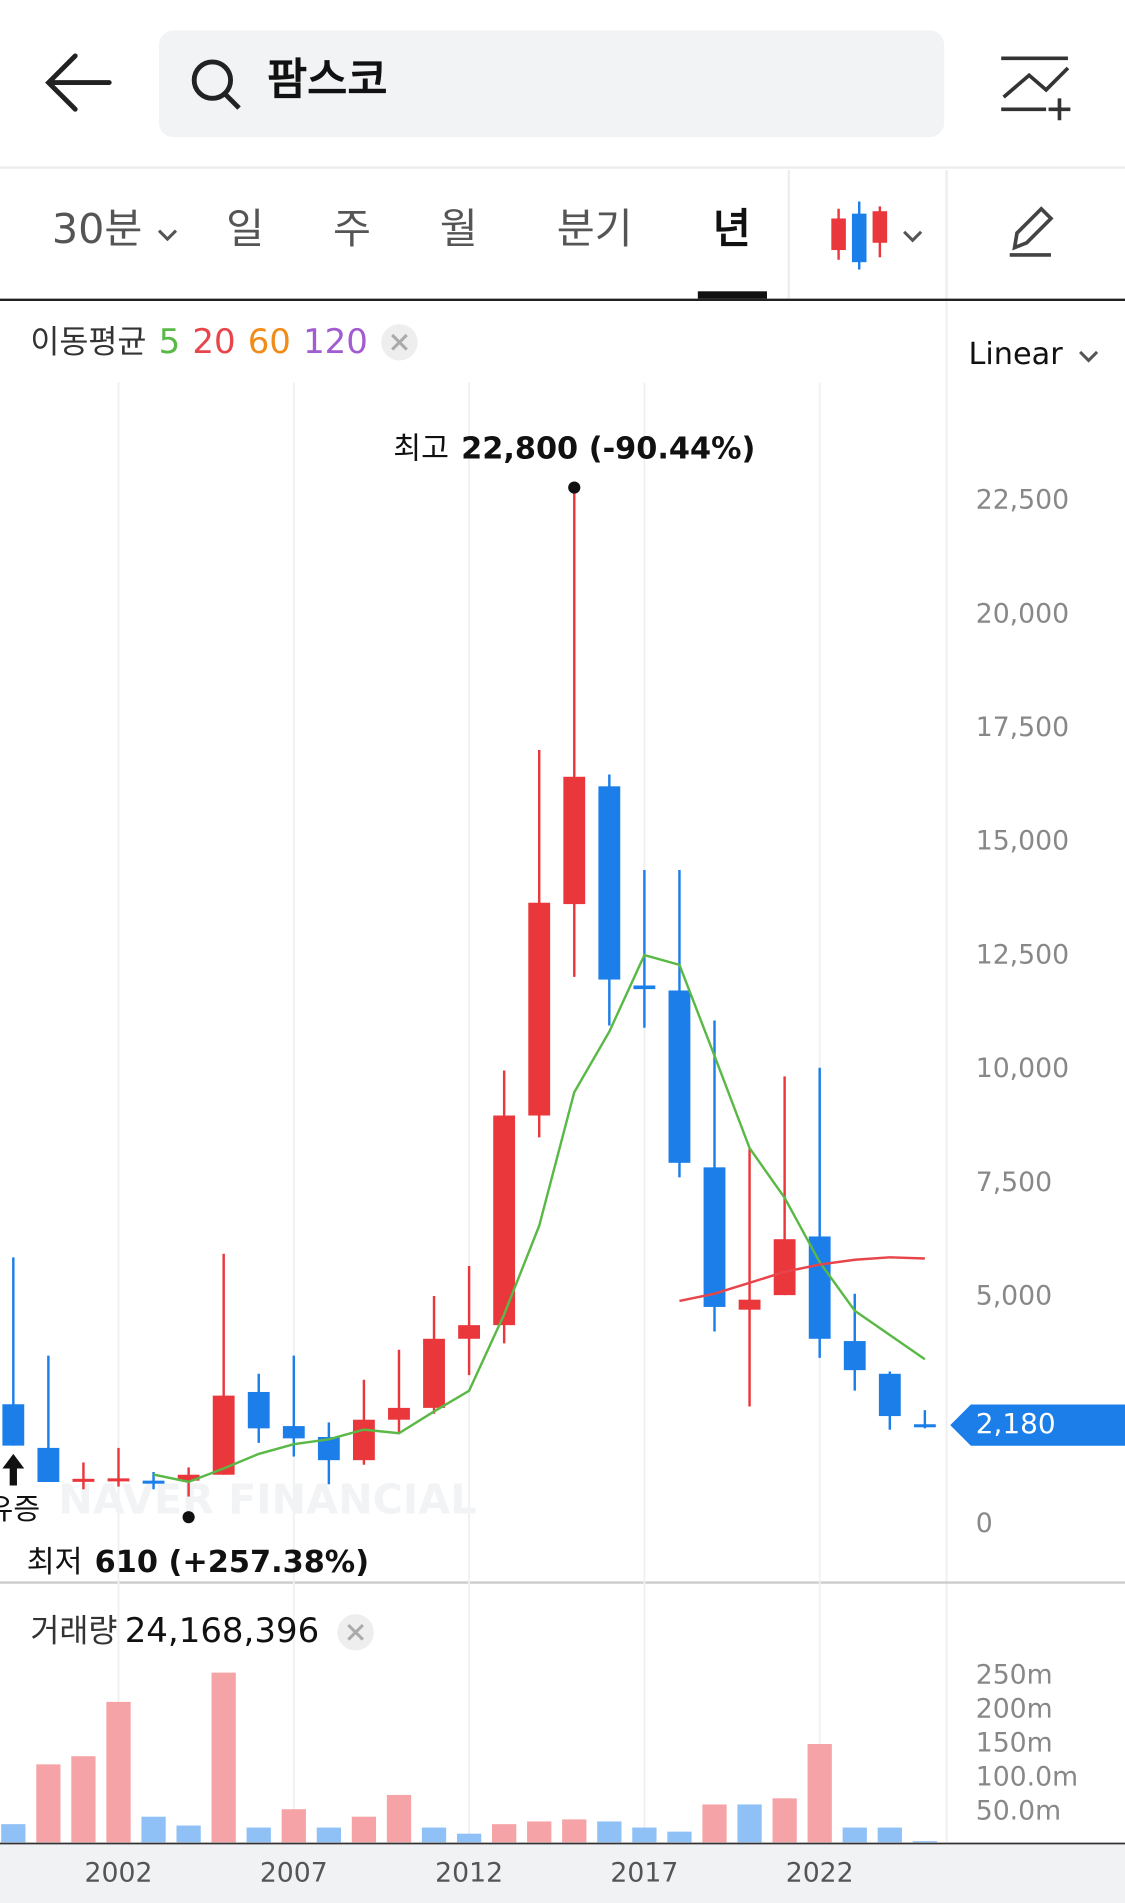  I want to click on last-price-tag, so click(1037, 1425).